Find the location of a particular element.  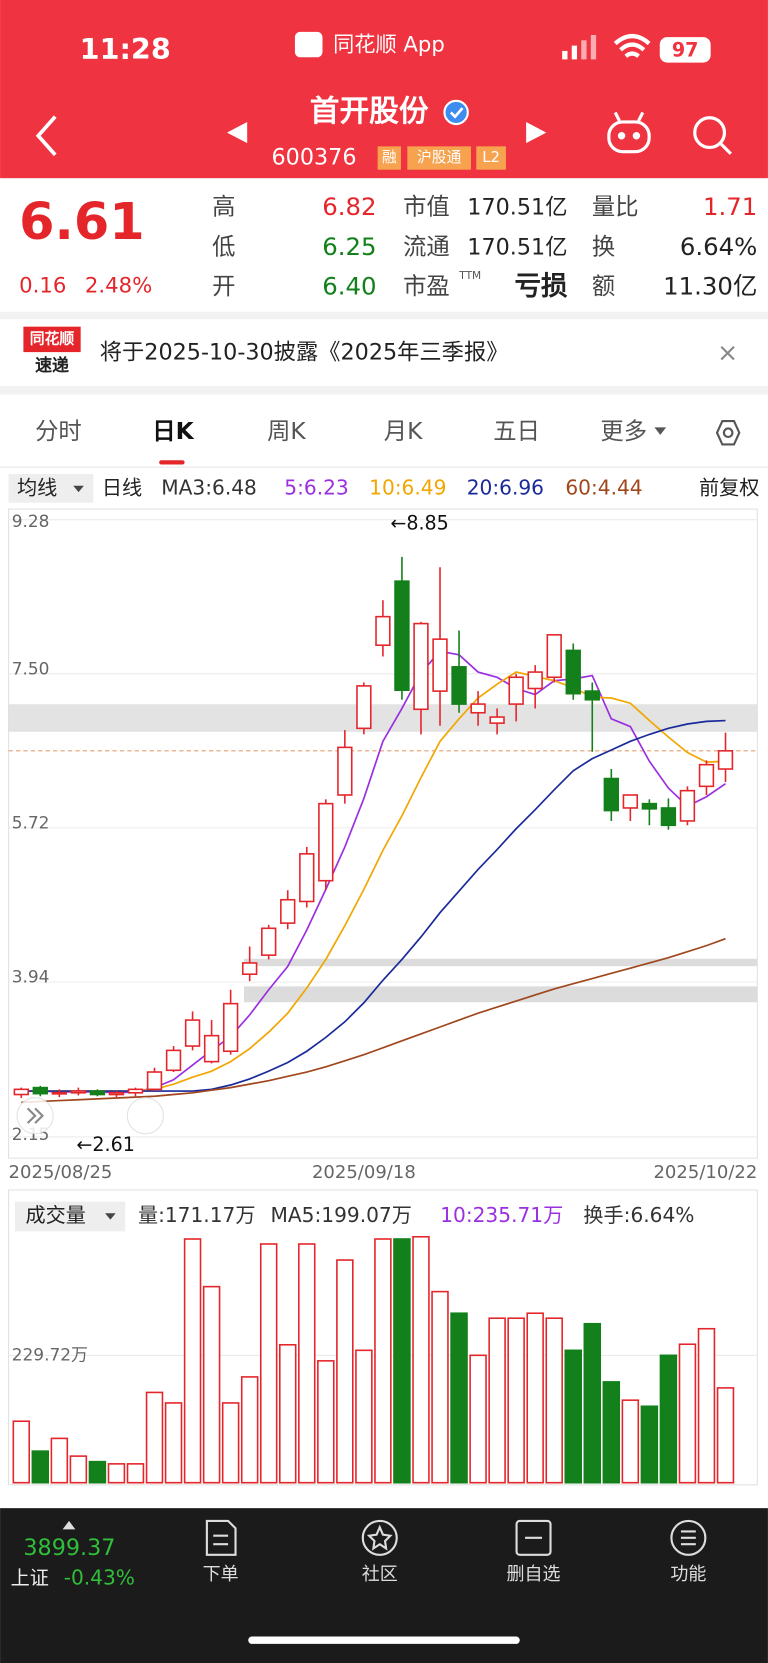

y-tick-label: 3.94 is located at coordinates (31, 977).